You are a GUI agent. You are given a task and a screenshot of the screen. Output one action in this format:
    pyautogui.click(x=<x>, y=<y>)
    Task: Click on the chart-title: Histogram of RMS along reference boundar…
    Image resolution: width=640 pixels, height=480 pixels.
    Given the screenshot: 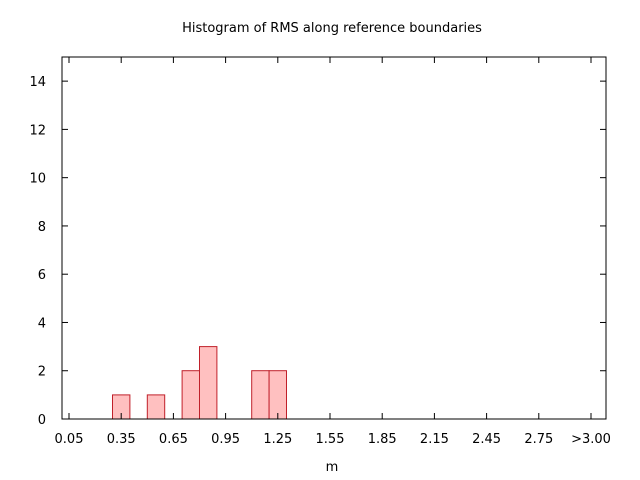 What is the action you would take?
    pyautogui.click(x=332, y=28)
    